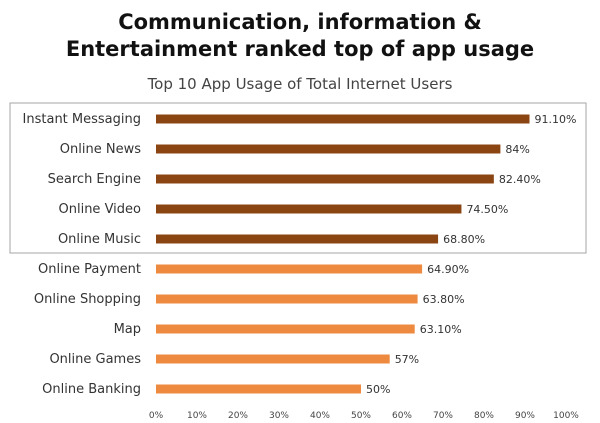 Image resolution: width=600 pixels, height=423 pixels. Describe the element at coordinates (487, 209) in the screenshot. I see `value-label: 74.50%` at that location.